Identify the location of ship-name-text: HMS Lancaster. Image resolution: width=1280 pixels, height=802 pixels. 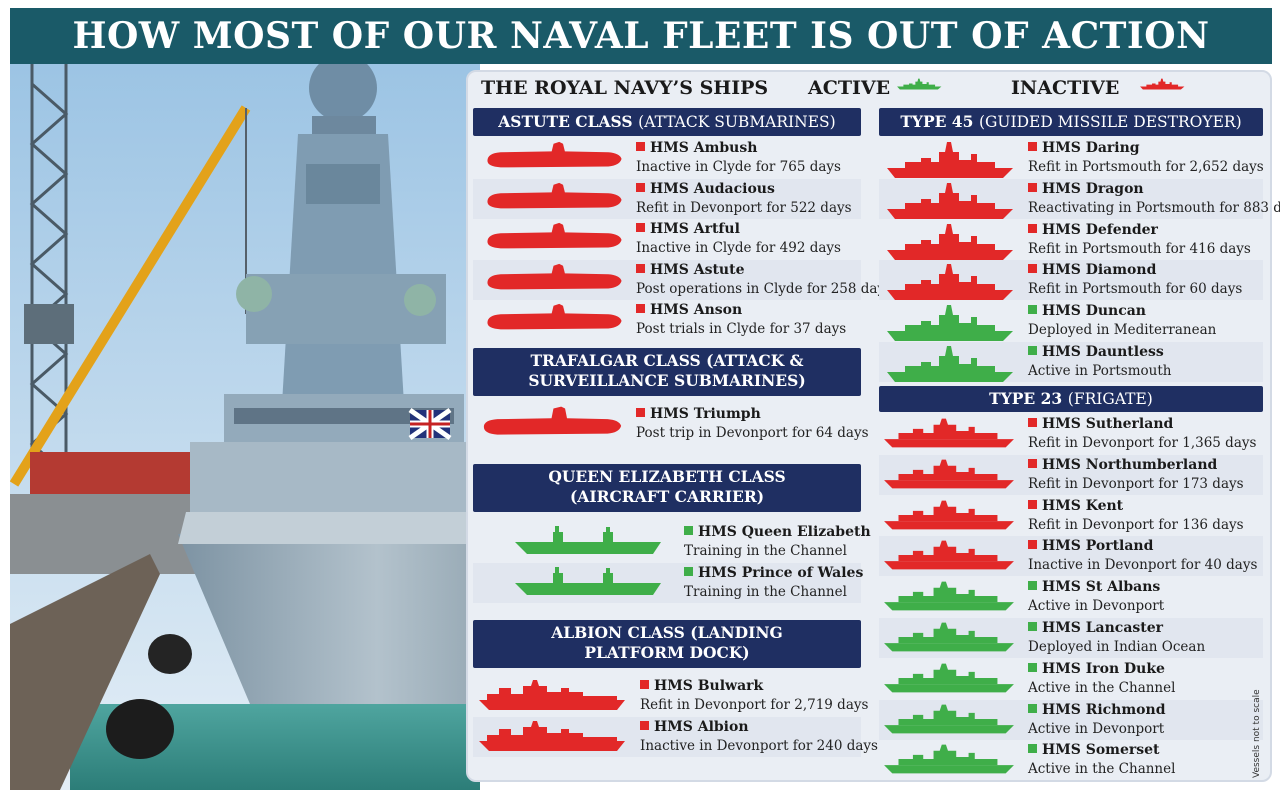
(1103, 628).